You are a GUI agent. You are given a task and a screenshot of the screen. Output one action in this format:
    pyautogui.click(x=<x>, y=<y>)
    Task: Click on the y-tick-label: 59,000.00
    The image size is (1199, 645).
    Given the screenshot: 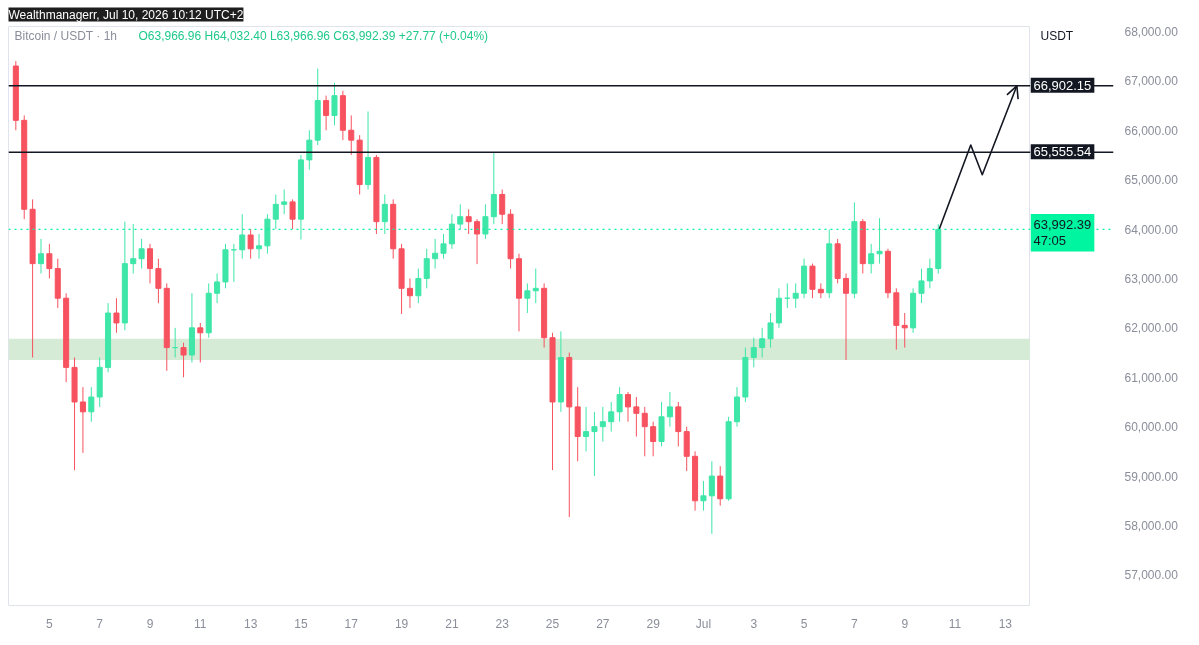 What is the action you would take?
    pyautogui.click(x=1151, y=476)
    